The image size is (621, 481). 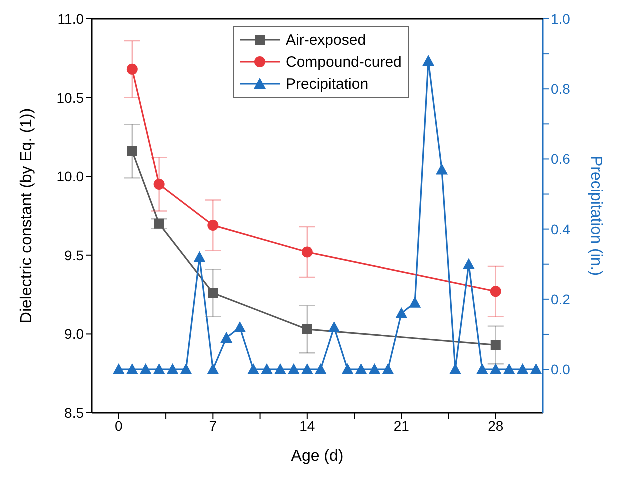 I want to click on y2-axis-title: Precipitation (in.), so click(x=595, y=216).